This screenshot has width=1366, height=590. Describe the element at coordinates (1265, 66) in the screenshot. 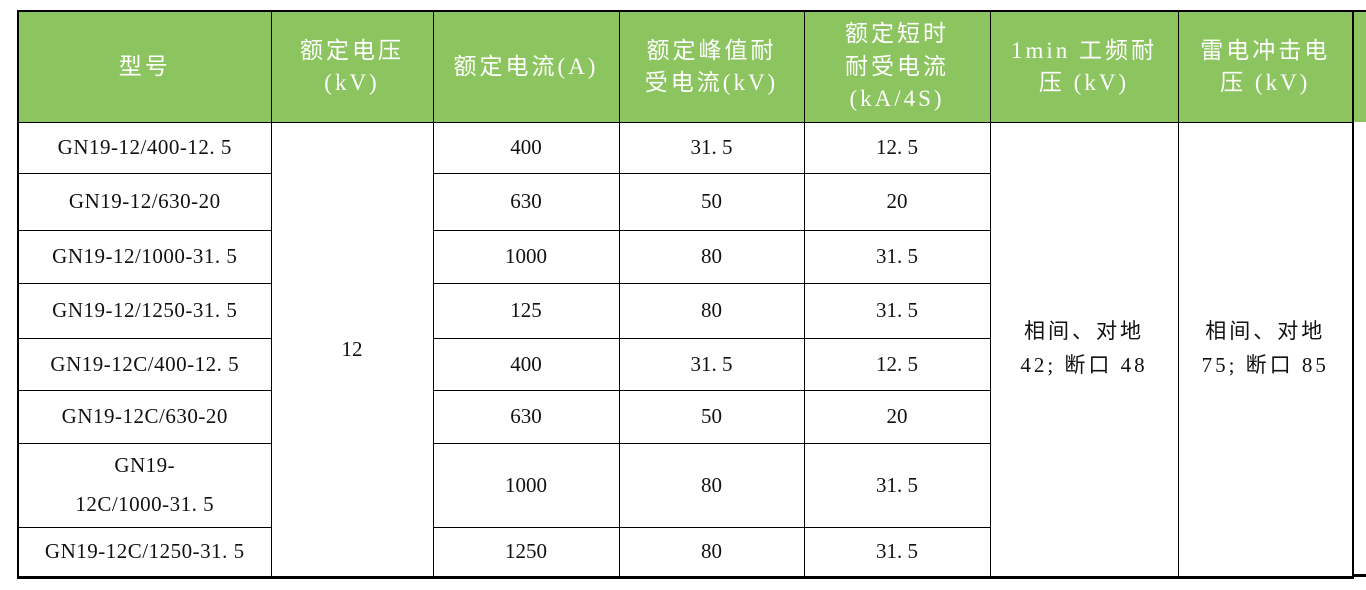

I see `col-header-lightning-impulse: 雷电冲击电 压 (kV)` at that location.